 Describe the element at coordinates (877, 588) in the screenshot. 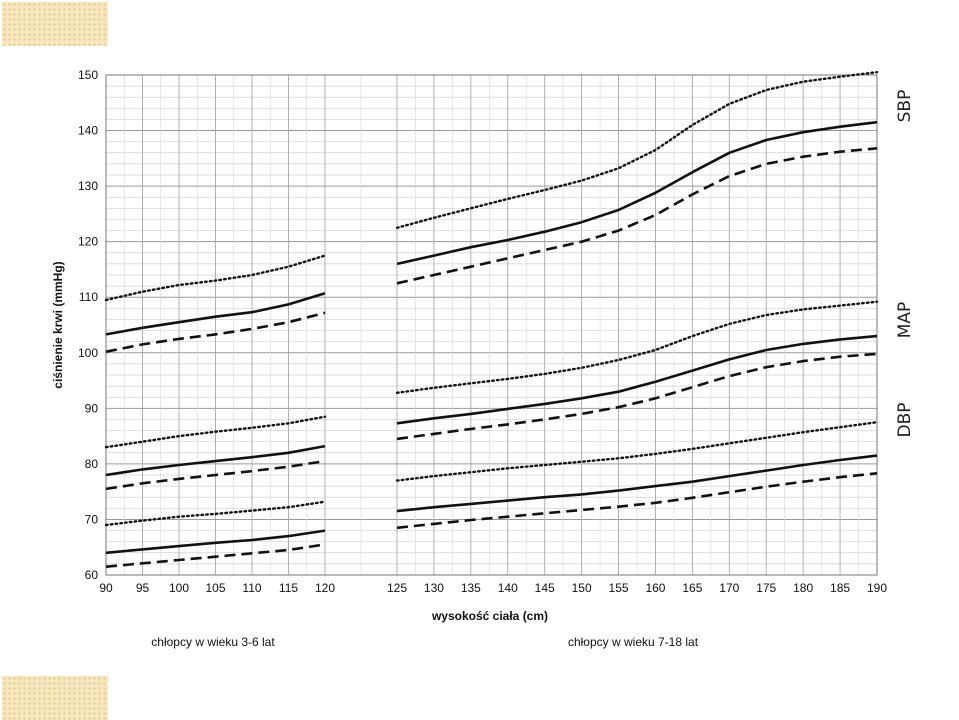

I see `x-tick-label: 190` at that location.